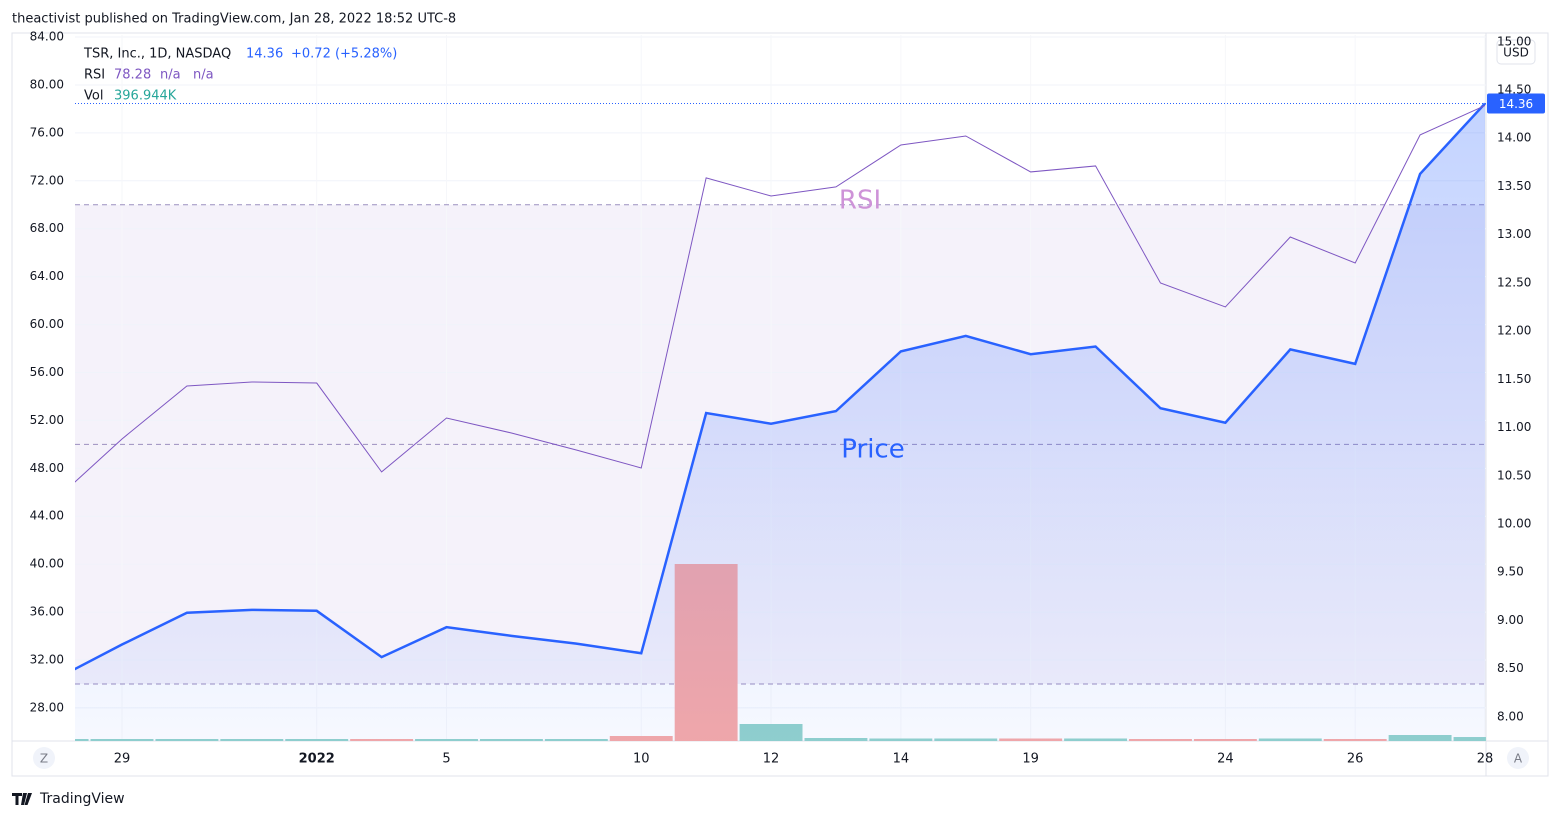  What do you see at coordinates (1485, 759) in the screenshot?
I see `x-tick-label: 28` at bounding box center [1485, 759].